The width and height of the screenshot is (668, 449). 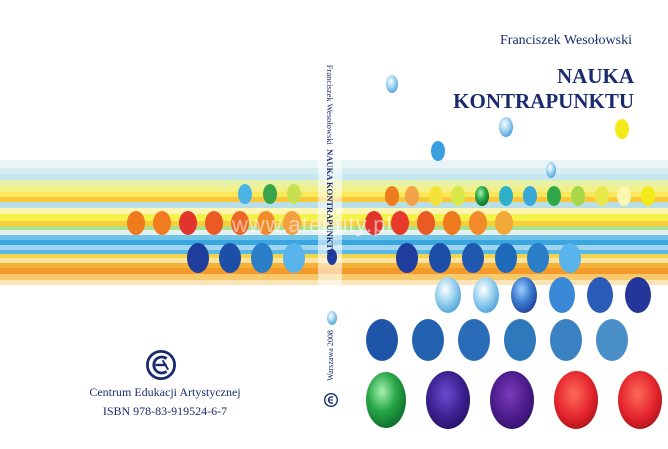 What do you see at coordinates (330, 355) in the screenshot?
I see `spine-place-year: Warszawa 2008` at bounding box center [330, 355].